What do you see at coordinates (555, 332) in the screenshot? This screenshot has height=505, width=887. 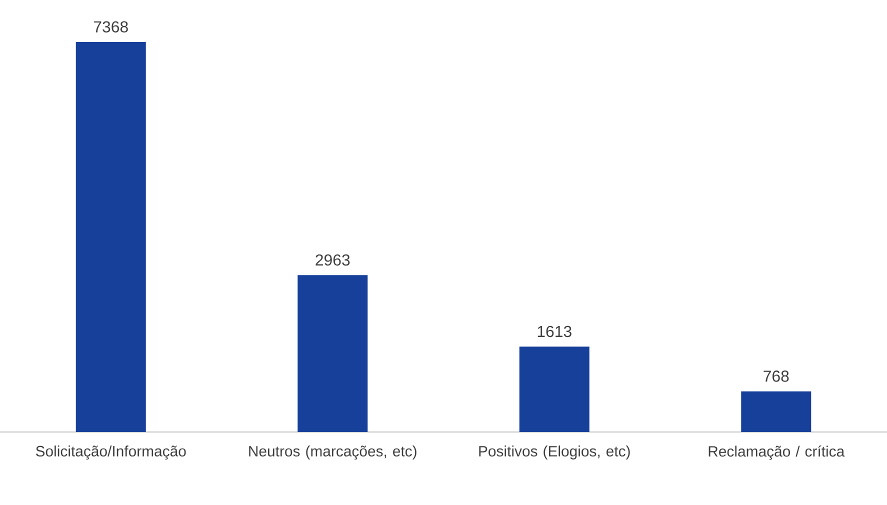 I see `data-label: 1613` at bounding box center [555, 332].